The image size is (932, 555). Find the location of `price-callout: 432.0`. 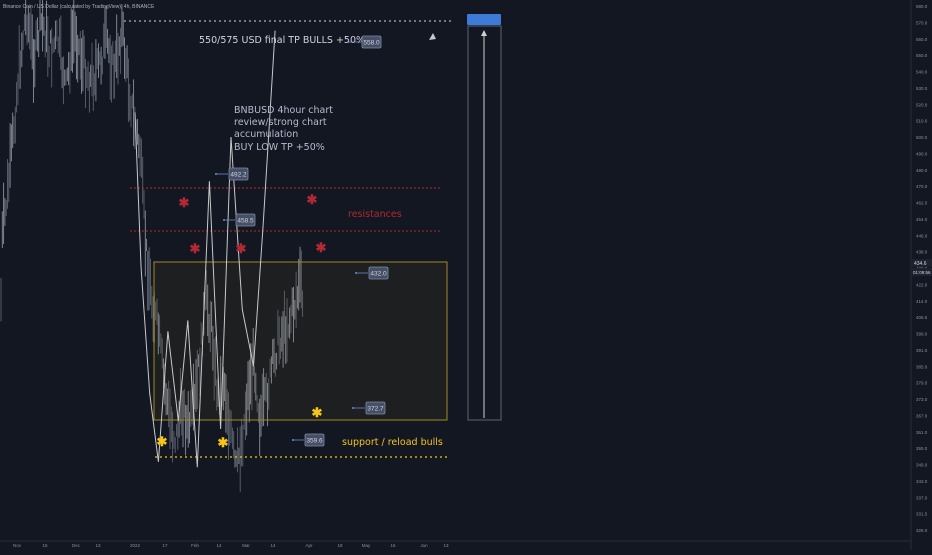

price-callout: 432.0 is located at coordinates (372, 273).